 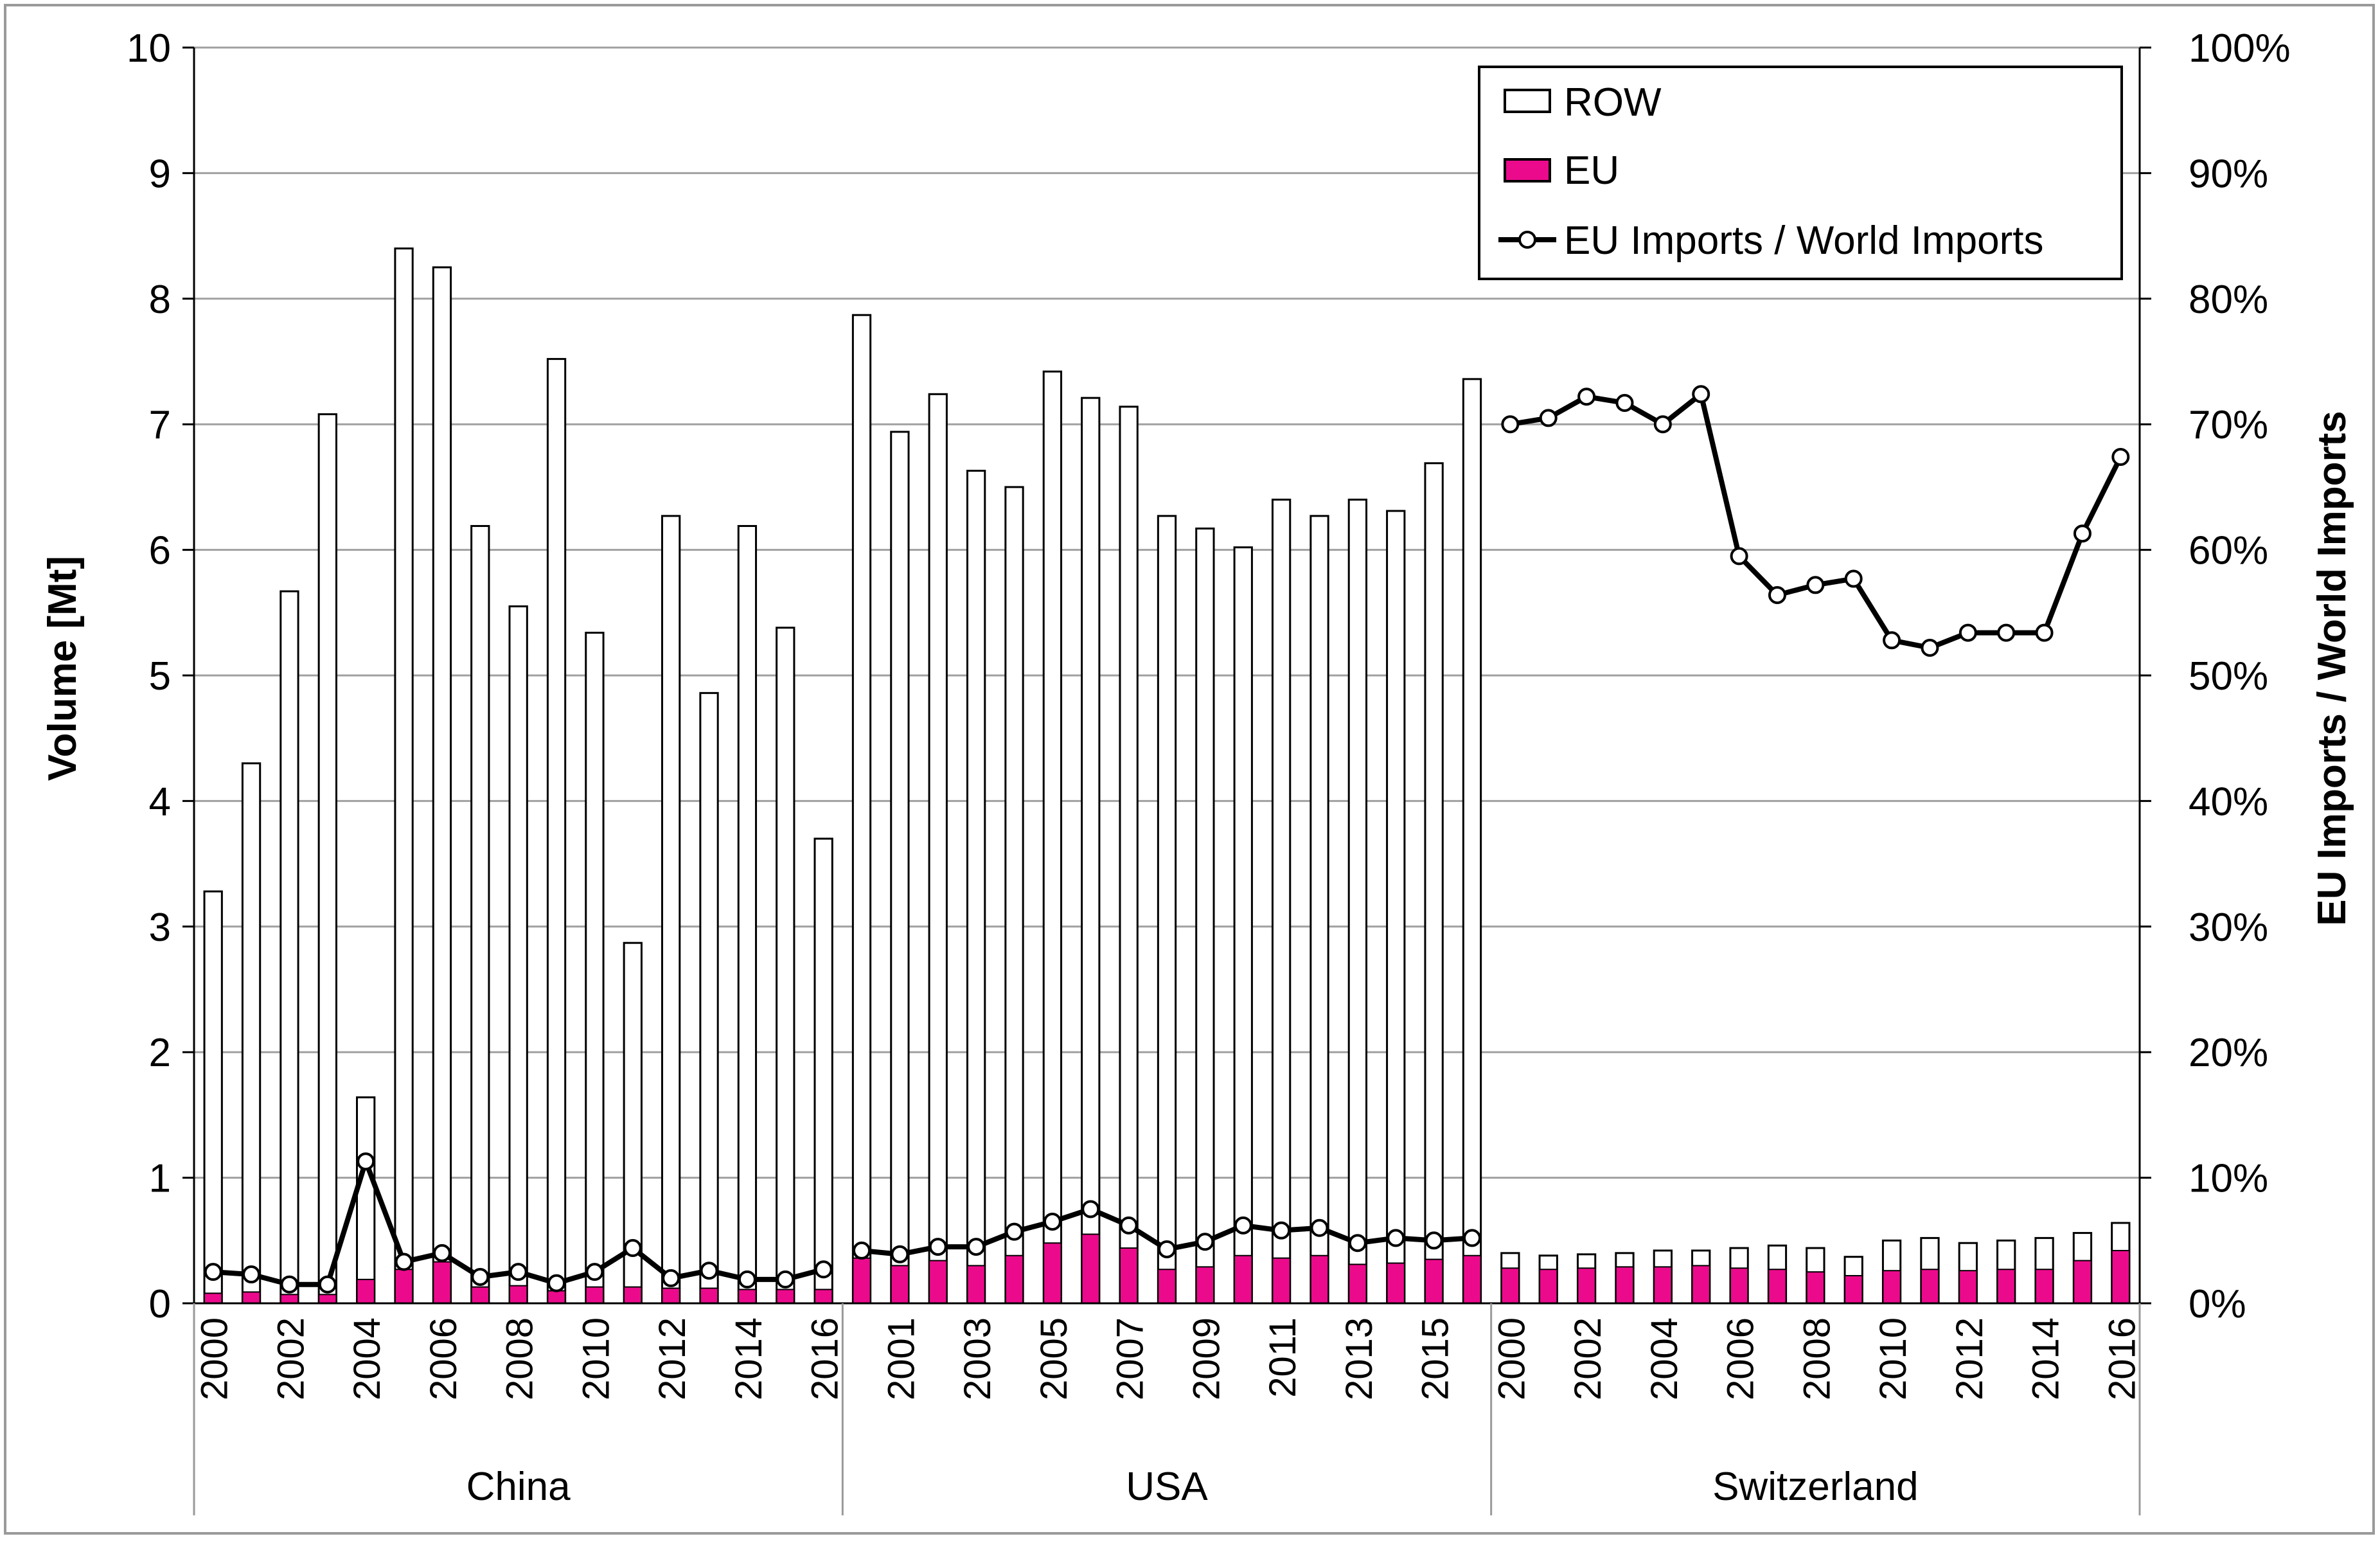 What do you see at coordinates (2217, 1304) in the screenshot?
I see `y2-tick-label: 0%` at bounding box center [2217, 1304].